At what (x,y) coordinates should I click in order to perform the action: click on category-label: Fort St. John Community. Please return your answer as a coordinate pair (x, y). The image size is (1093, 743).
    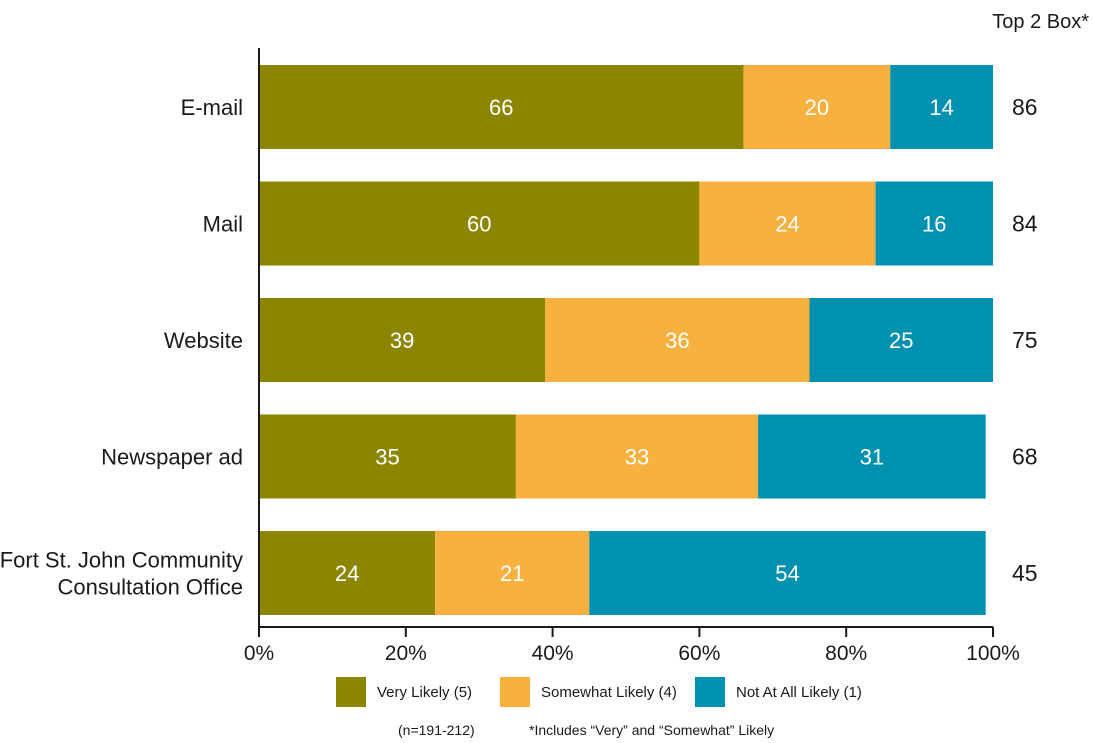
    Looking at the image, I should click on (121, 560).